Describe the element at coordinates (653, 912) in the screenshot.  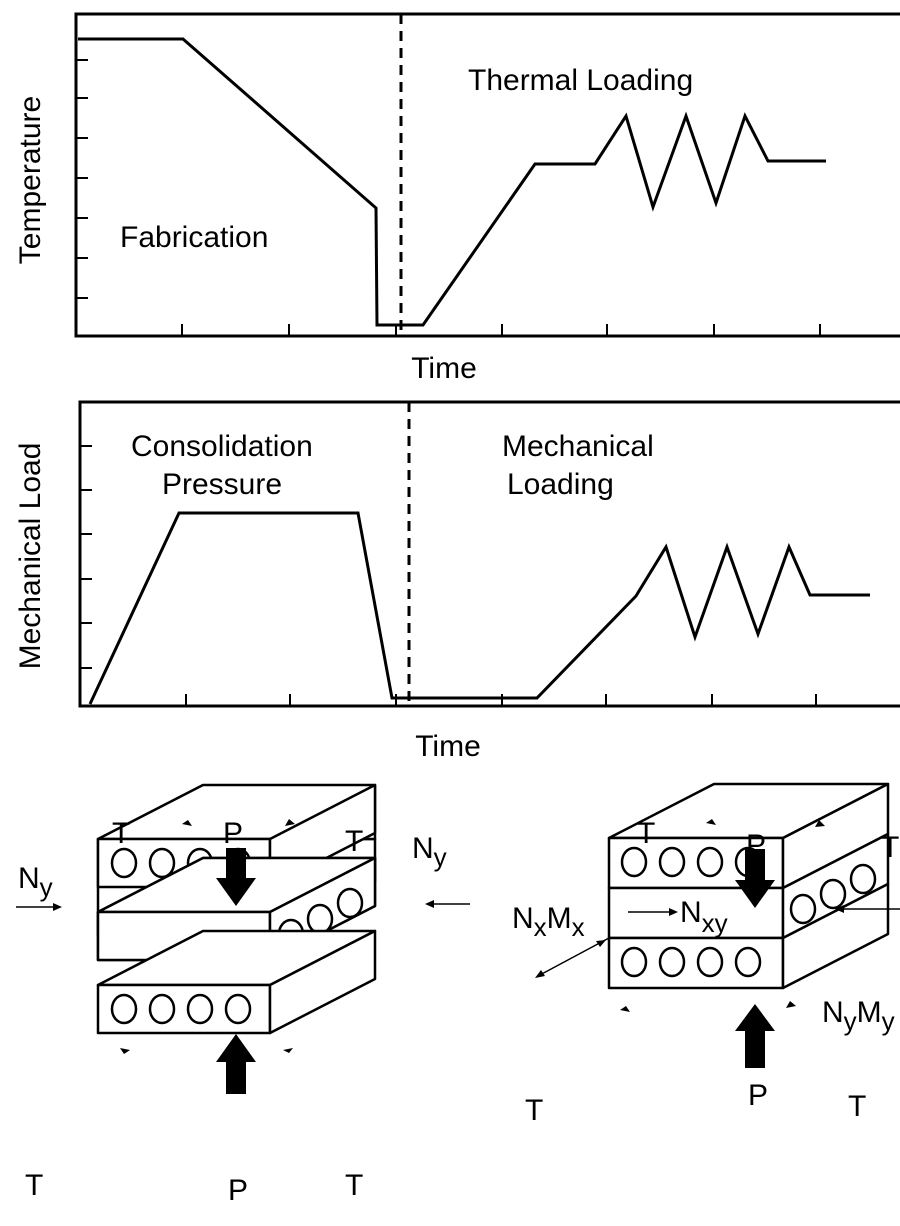
I see `nxy-shear-arrow` at that location.